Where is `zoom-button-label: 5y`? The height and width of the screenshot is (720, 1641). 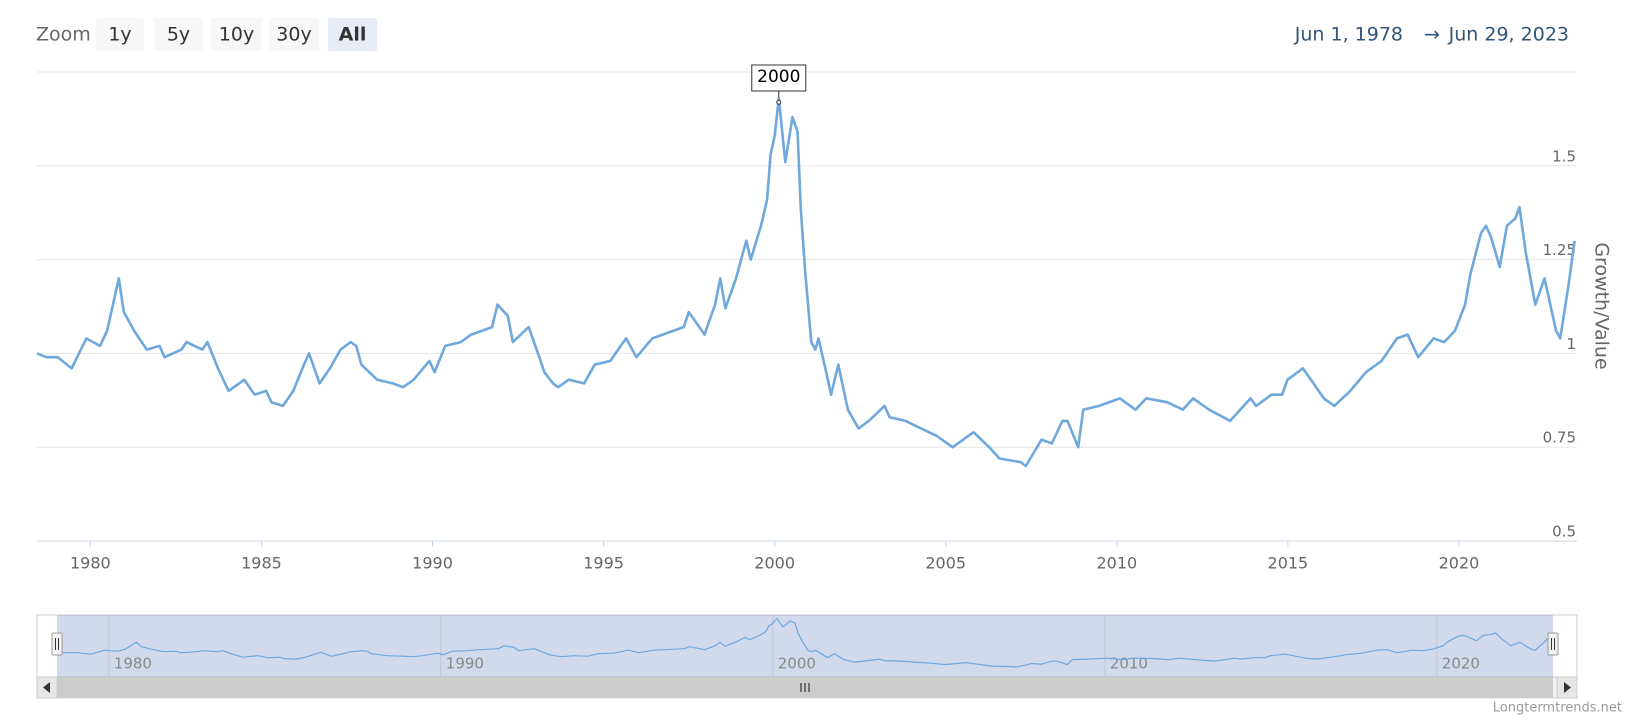 zoom-button-label: 5y is located at coordinates (178, 35).